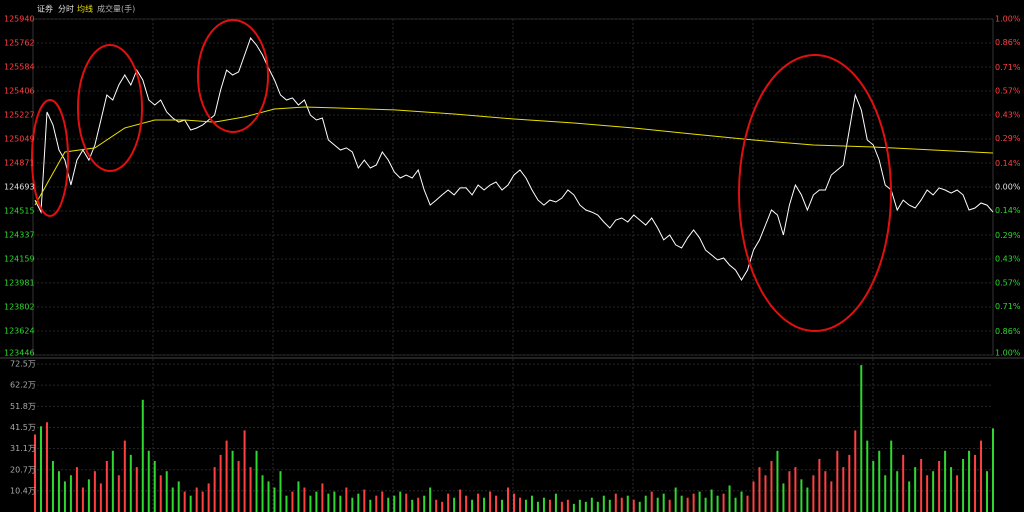 This screenshot has width=1024, height=512. I want to click on y-tick-label: 123802, so click(19, 307).